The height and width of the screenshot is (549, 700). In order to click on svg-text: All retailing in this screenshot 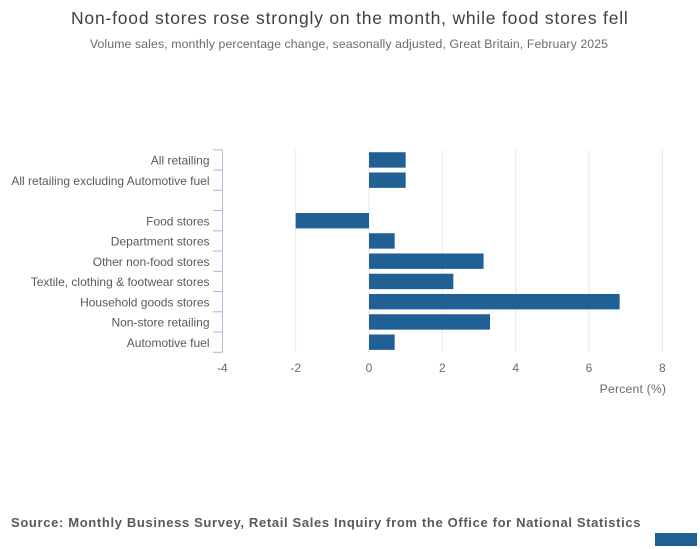, I will do `click(180, 161)`.